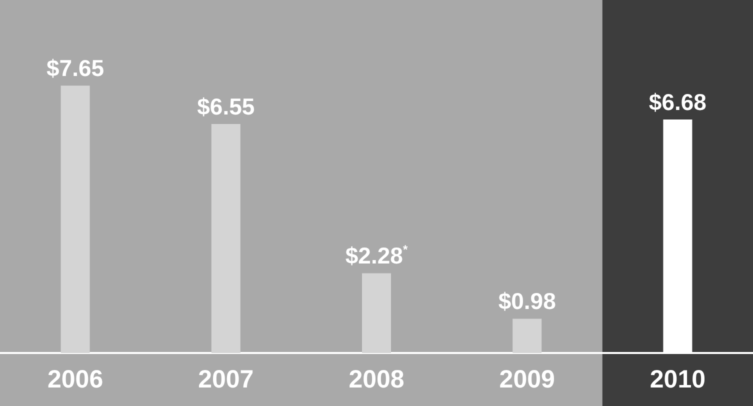  I want to click on x-tick-label: 2009, so click(527, 380).